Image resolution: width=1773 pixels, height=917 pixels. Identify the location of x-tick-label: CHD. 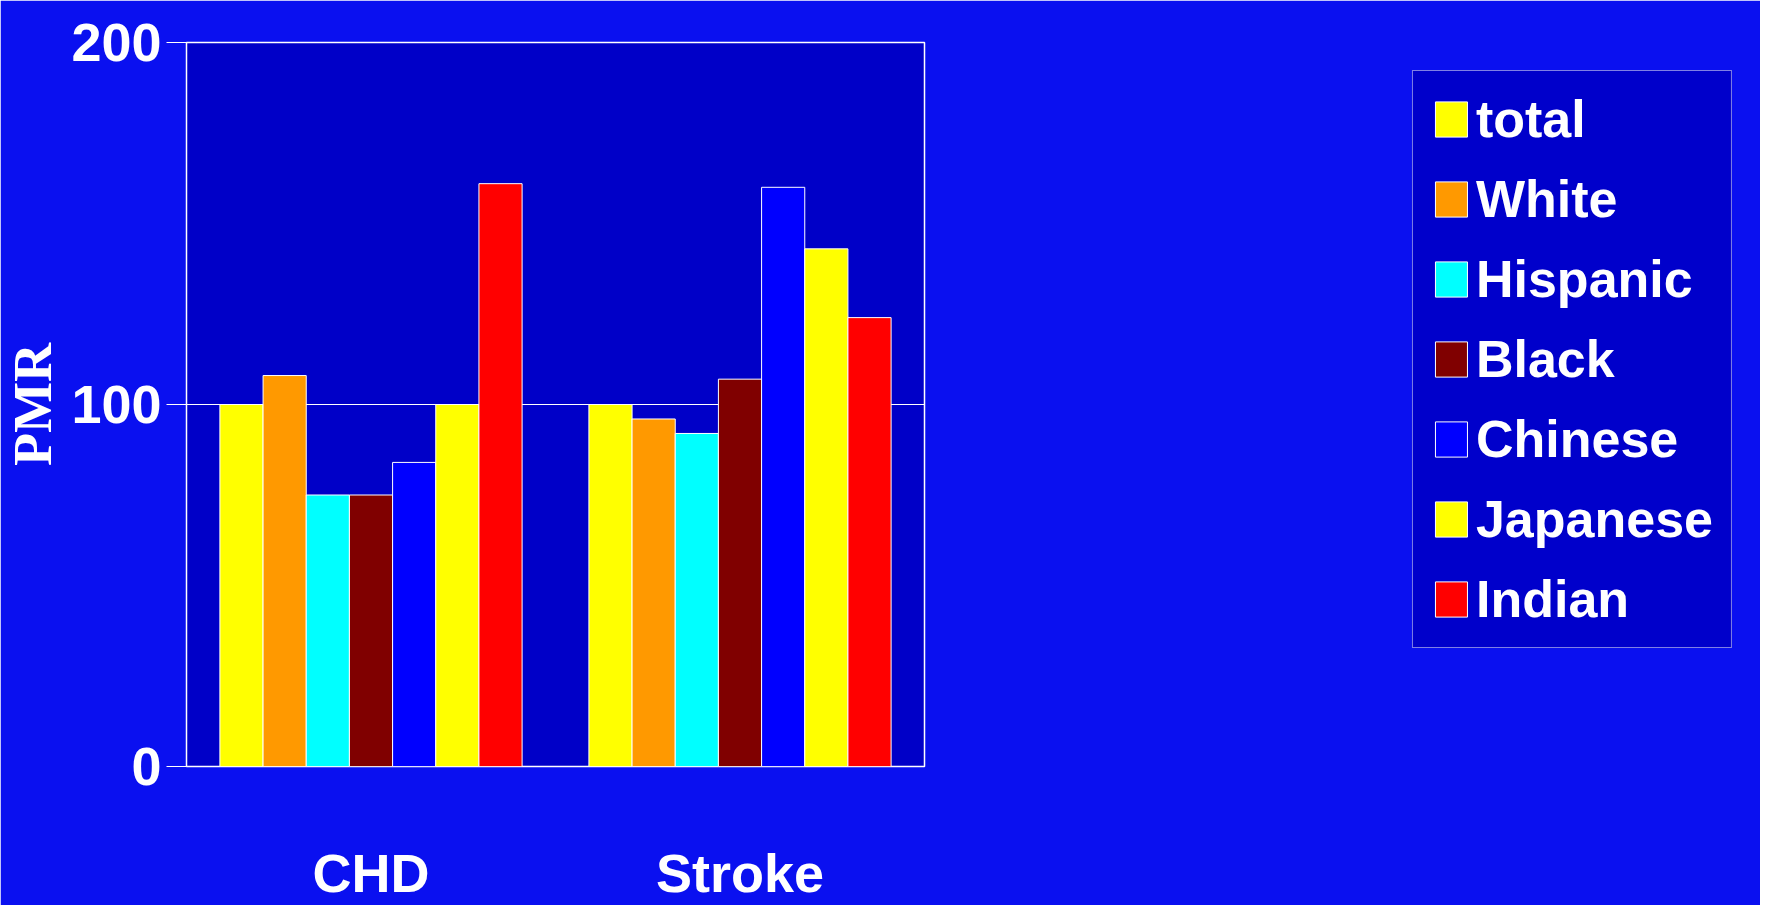
(371, 872).